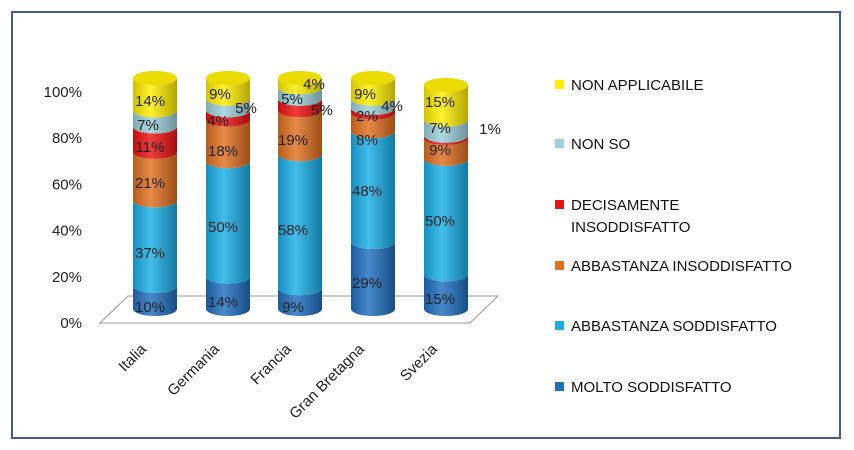  What do you see at coordinates (651, 387) in the screenshot?
I see `legend-label: MOLTO SODDISFATTO` at bounding box center [651, 387].